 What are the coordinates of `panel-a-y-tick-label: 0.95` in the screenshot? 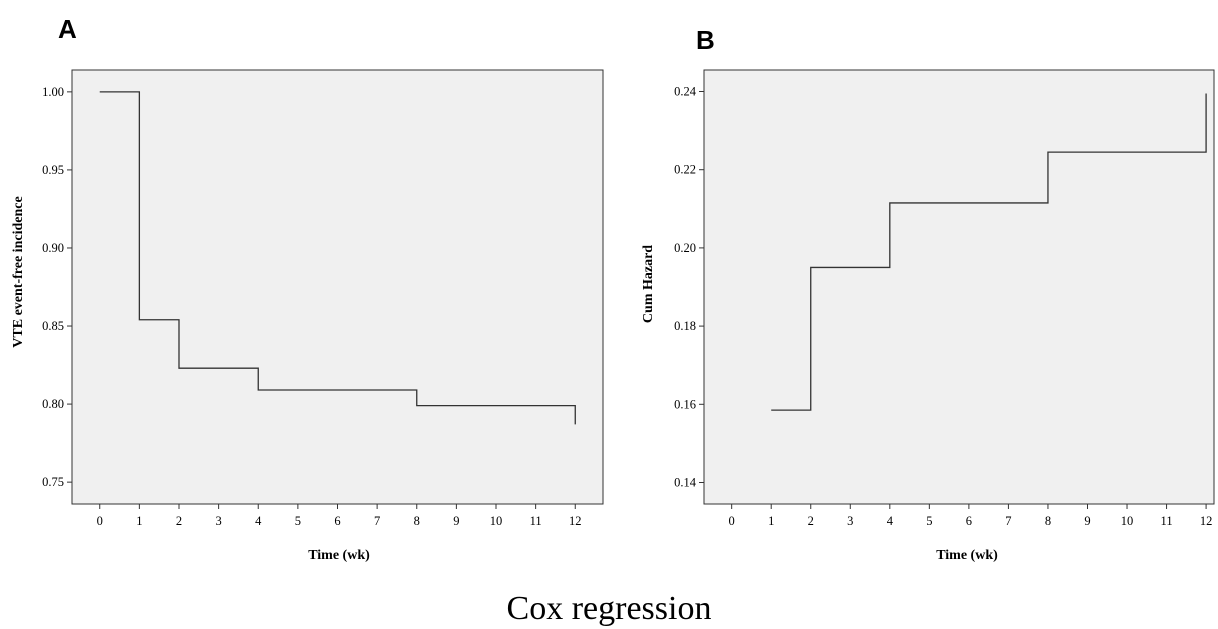 It's located at (53, 170).